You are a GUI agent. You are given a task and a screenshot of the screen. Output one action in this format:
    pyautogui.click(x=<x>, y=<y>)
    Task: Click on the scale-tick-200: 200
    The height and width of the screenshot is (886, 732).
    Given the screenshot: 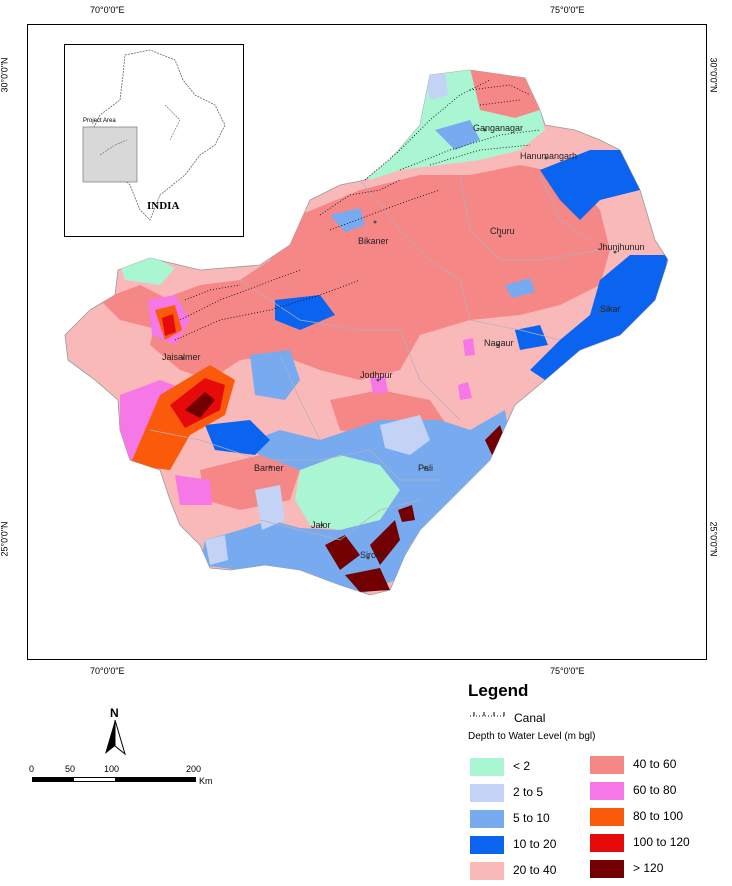 What is the action you would take?
    pyautogui.click(x=194, y=769)
    